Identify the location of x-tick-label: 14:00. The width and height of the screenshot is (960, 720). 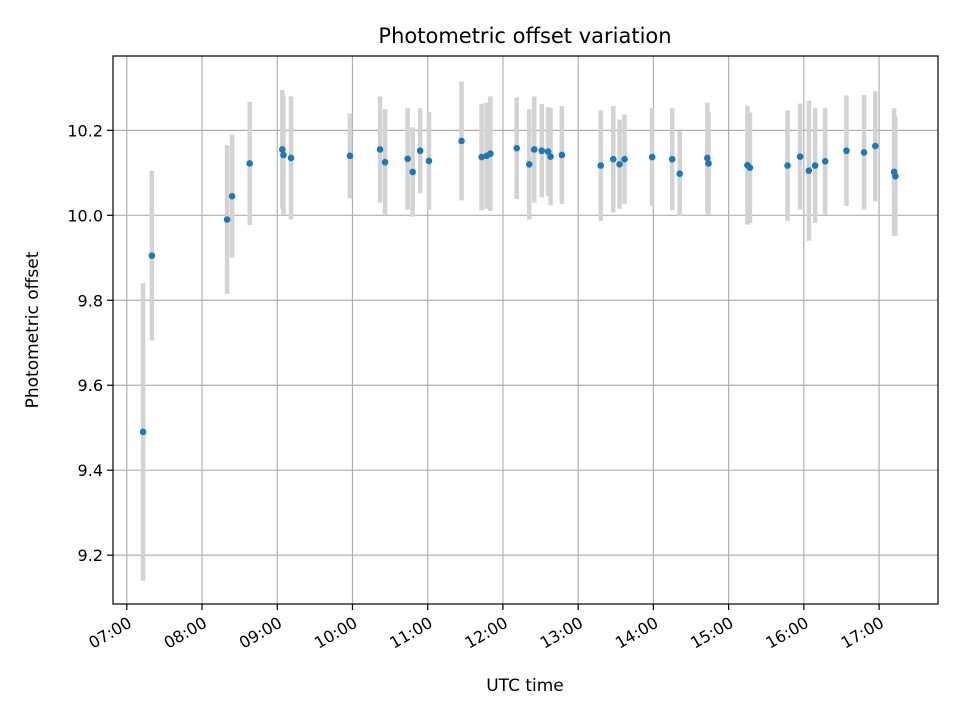
(636, 633).